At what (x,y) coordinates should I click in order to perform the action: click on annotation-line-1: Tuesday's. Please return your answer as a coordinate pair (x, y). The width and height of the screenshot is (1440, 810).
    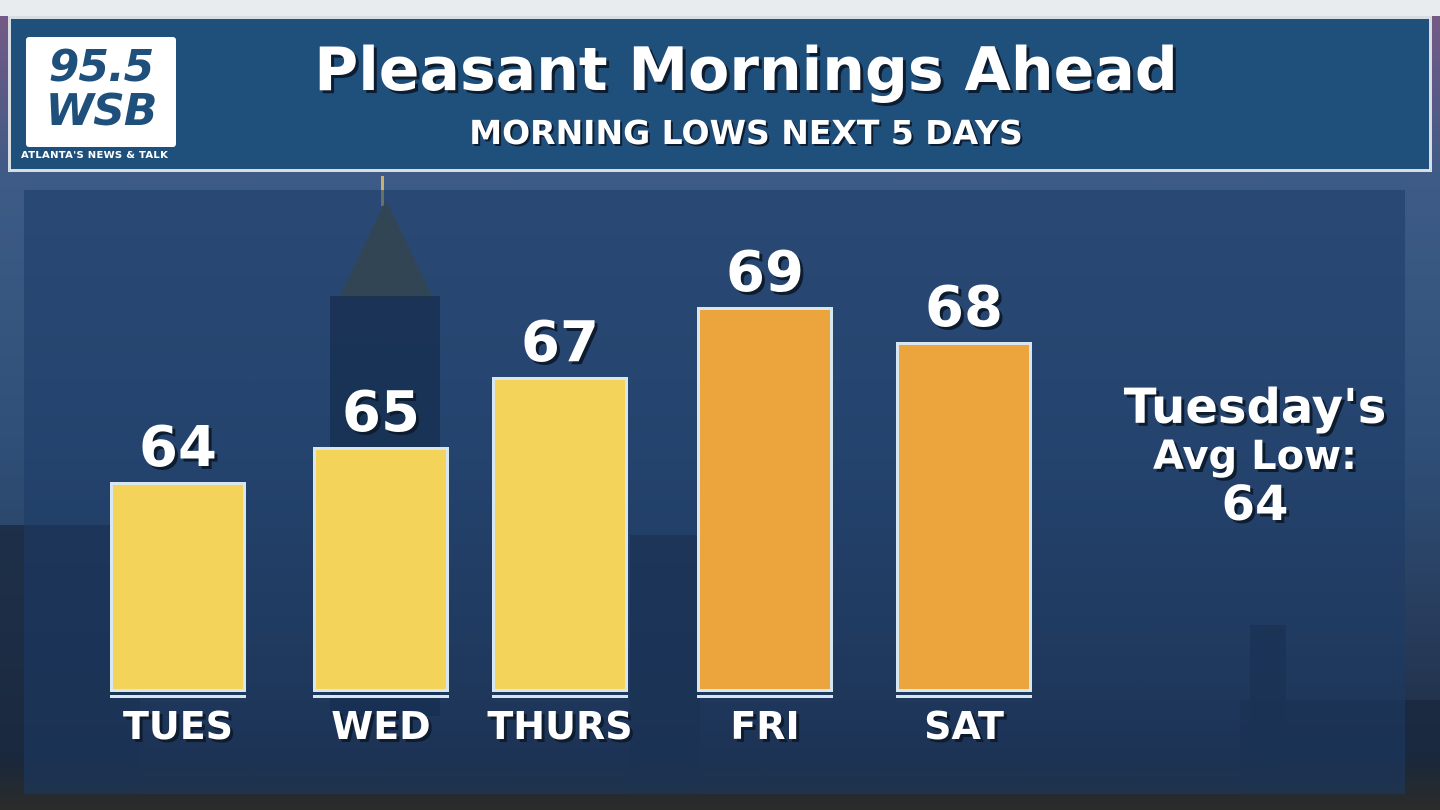
    Looking at the image, I should click on (1255, 407).